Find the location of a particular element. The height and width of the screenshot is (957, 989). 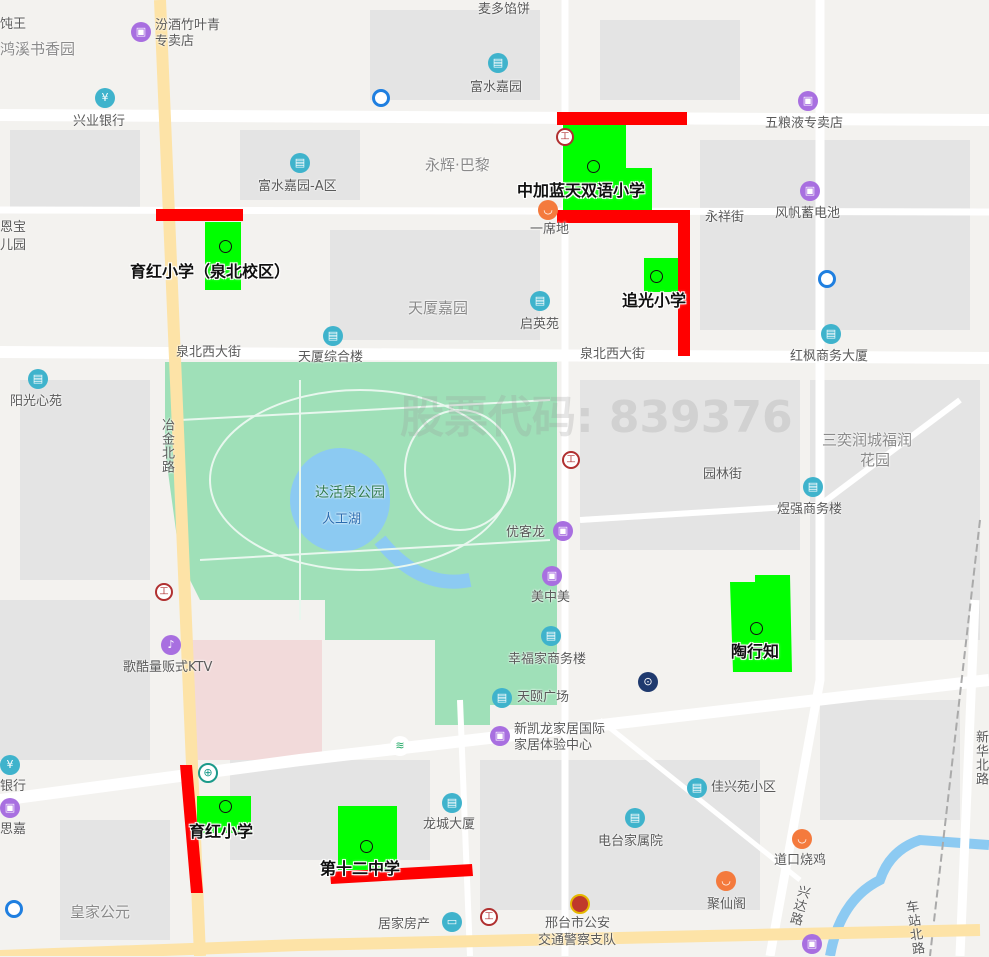

road-label: 泉北西大街 is located at coordinates (613, 354).